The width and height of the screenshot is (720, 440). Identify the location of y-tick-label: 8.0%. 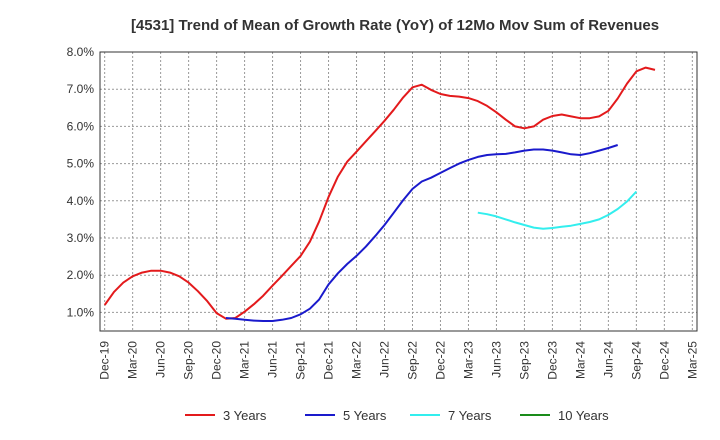
(81, 52).